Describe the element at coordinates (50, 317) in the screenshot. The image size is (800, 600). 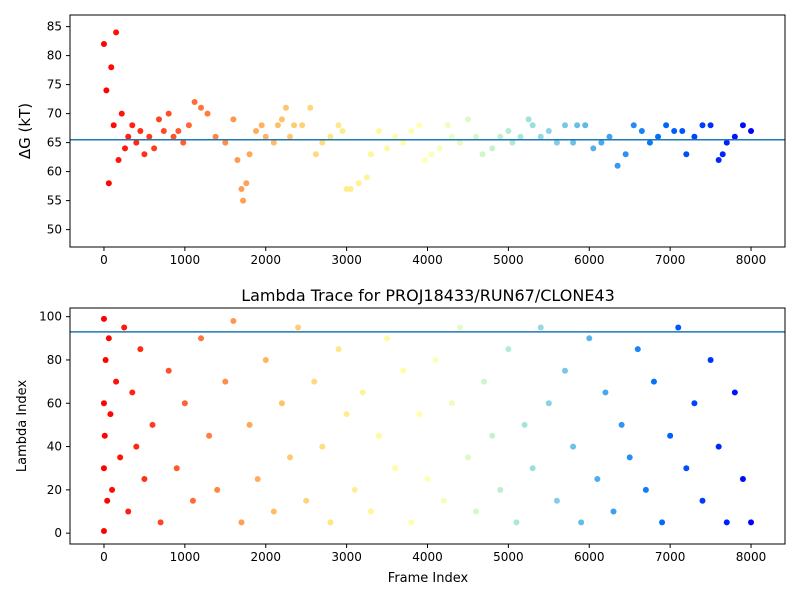
I see `lambda-trace-y-tick-label: 100` at that location.